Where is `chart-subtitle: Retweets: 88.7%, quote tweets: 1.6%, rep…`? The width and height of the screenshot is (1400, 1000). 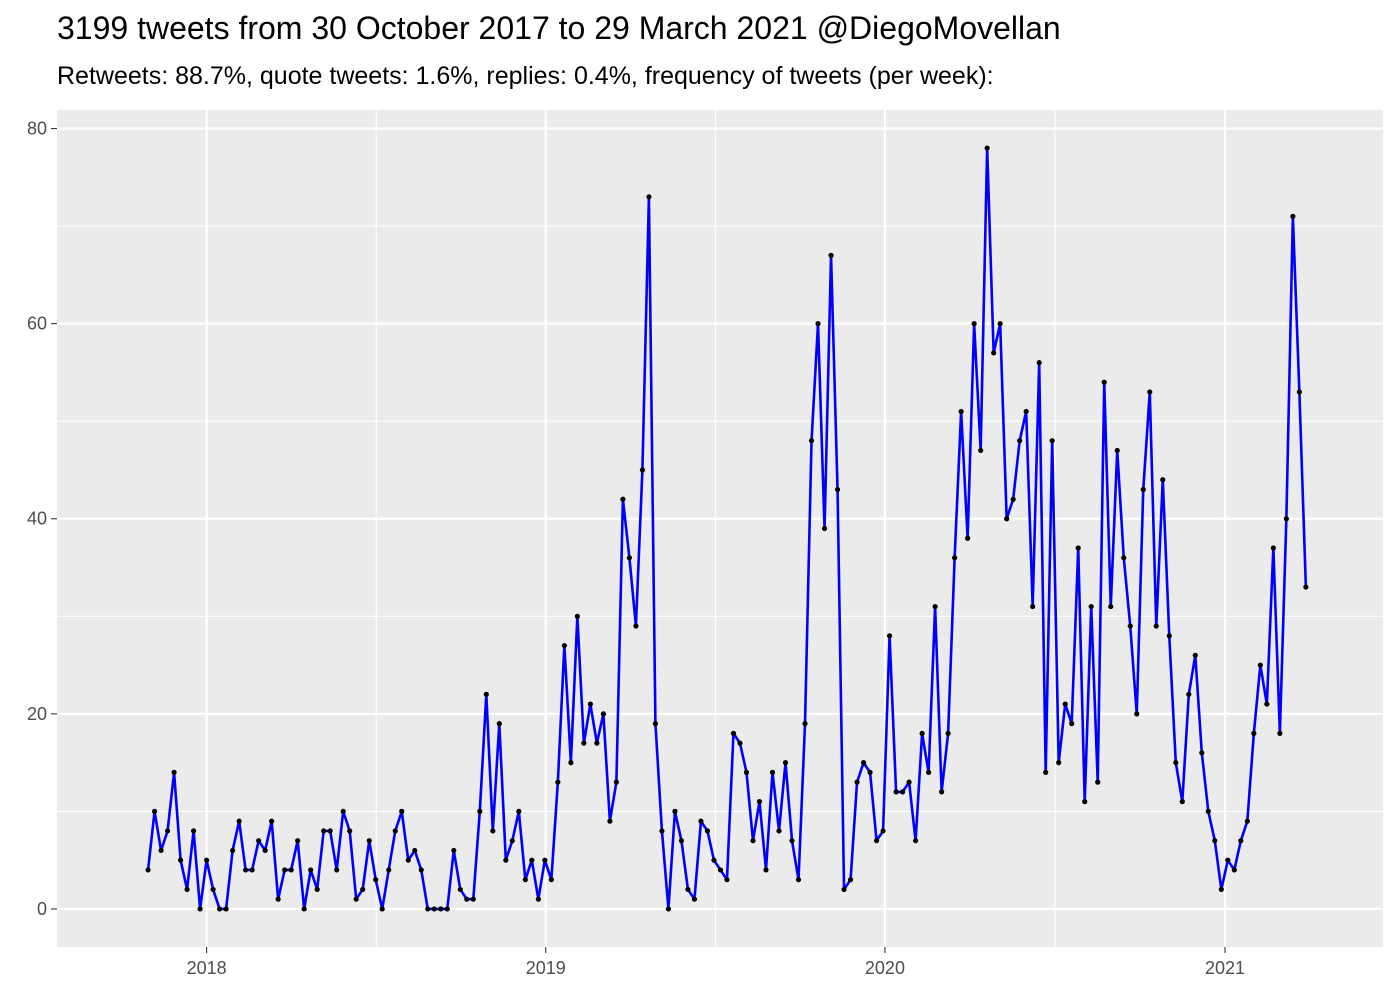
chart-subtitle: Retweets: 88.7%, quote tweets: 1.6%, rep… is located at coordinates (525, 76).